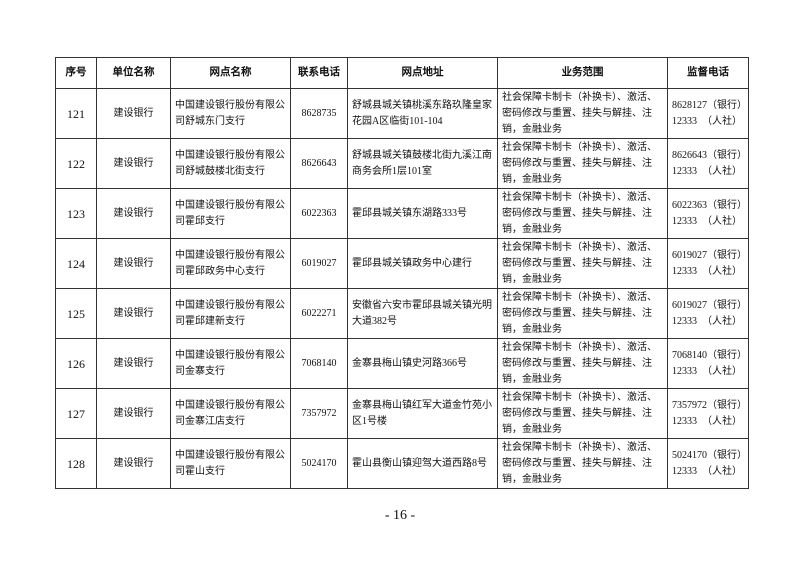  I want to click on branch-address: 霍山县衡山镇迎驾大道西路8号, so click(422, 463).